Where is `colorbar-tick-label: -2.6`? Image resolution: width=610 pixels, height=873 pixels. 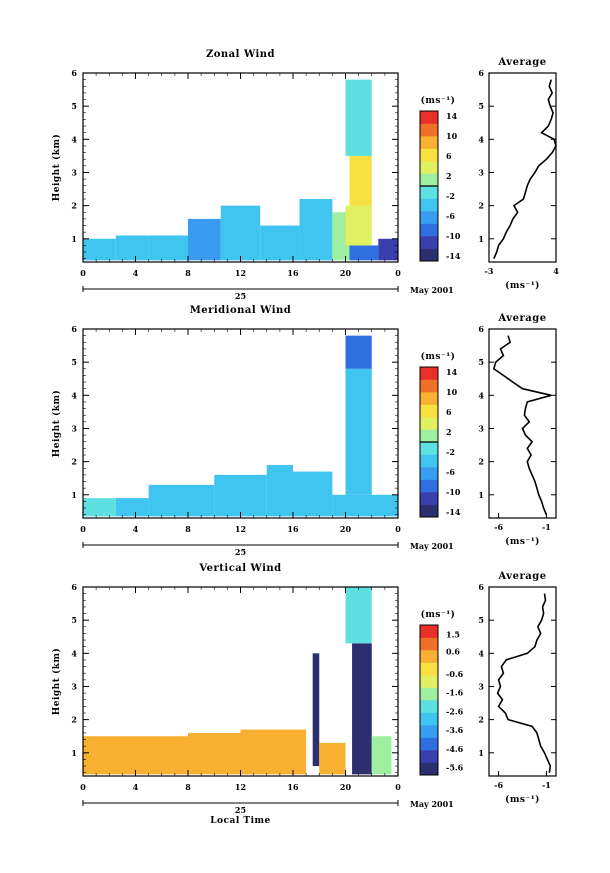 colorbar-tick-label: -2.6 is located at coordinates (455, 711).